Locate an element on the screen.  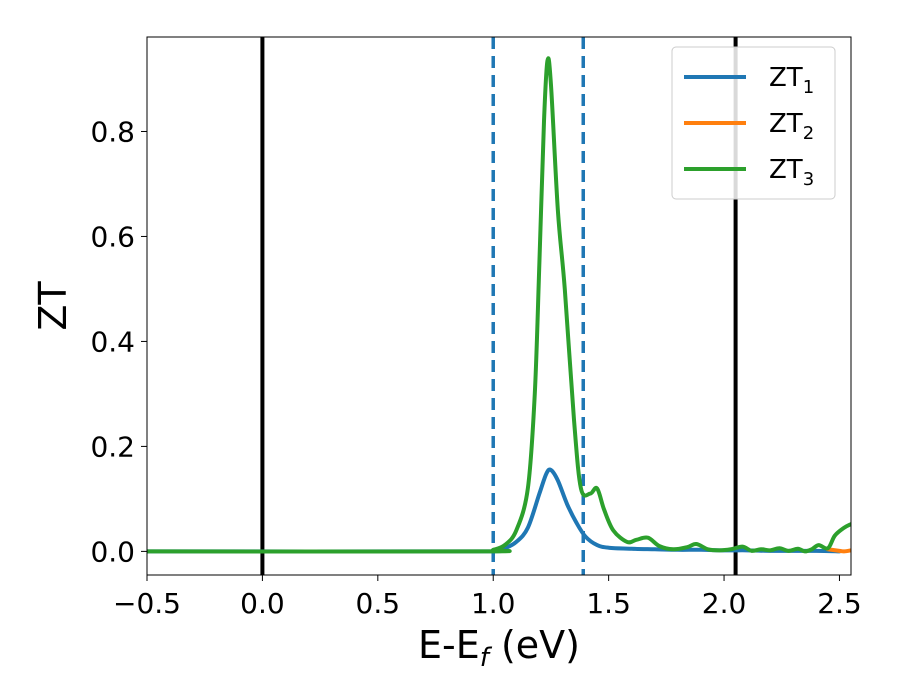
x-tick-label: 1.0 is located at coordinates (493, 603).